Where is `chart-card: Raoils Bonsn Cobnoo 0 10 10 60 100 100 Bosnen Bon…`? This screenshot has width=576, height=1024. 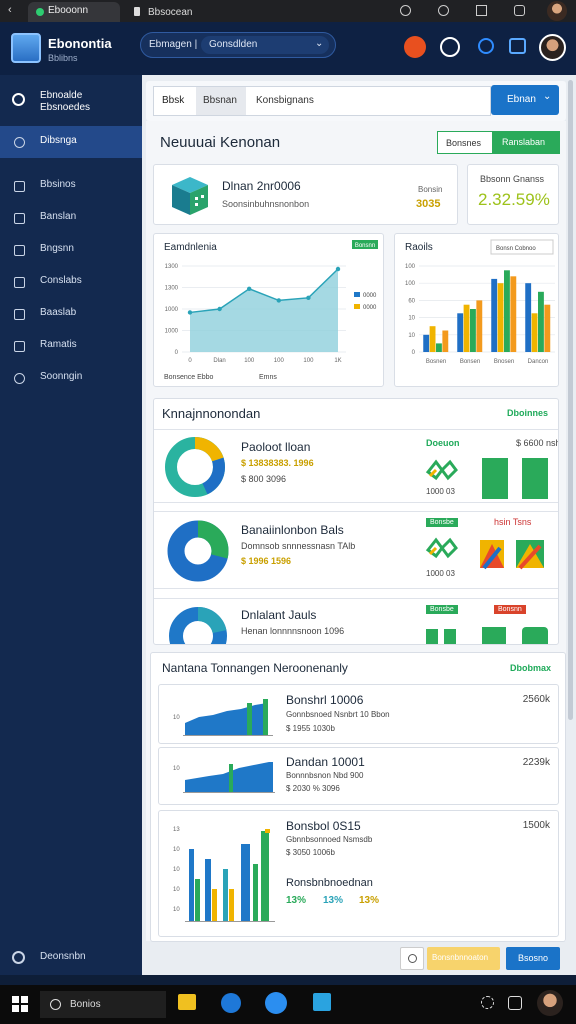
chart-card: Raoils Bonsn Cobnoo 0 10 10 60 100 100 Bosnen Bon… is located at coordinates (476, 310).